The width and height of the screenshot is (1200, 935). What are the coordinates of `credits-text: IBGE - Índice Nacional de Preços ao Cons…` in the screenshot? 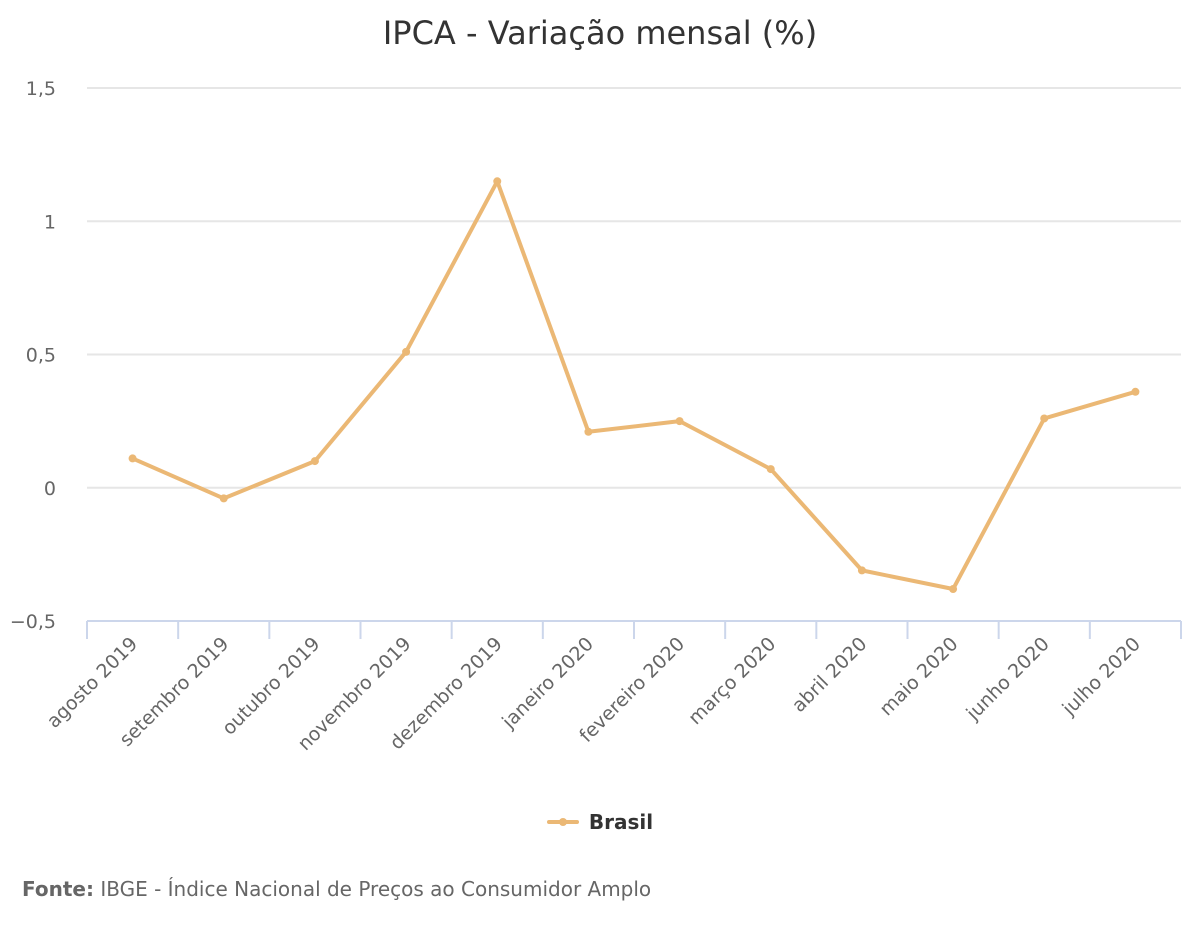 It's located at (376, 889).